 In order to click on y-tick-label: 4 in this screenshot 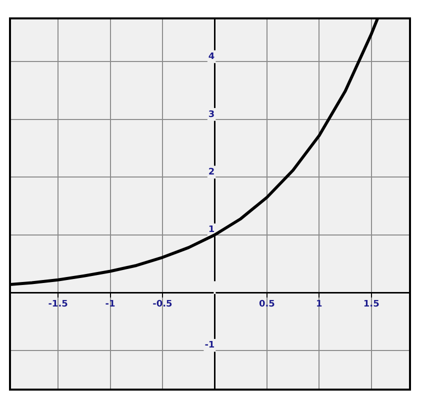, I will do `click(211, 57)`.